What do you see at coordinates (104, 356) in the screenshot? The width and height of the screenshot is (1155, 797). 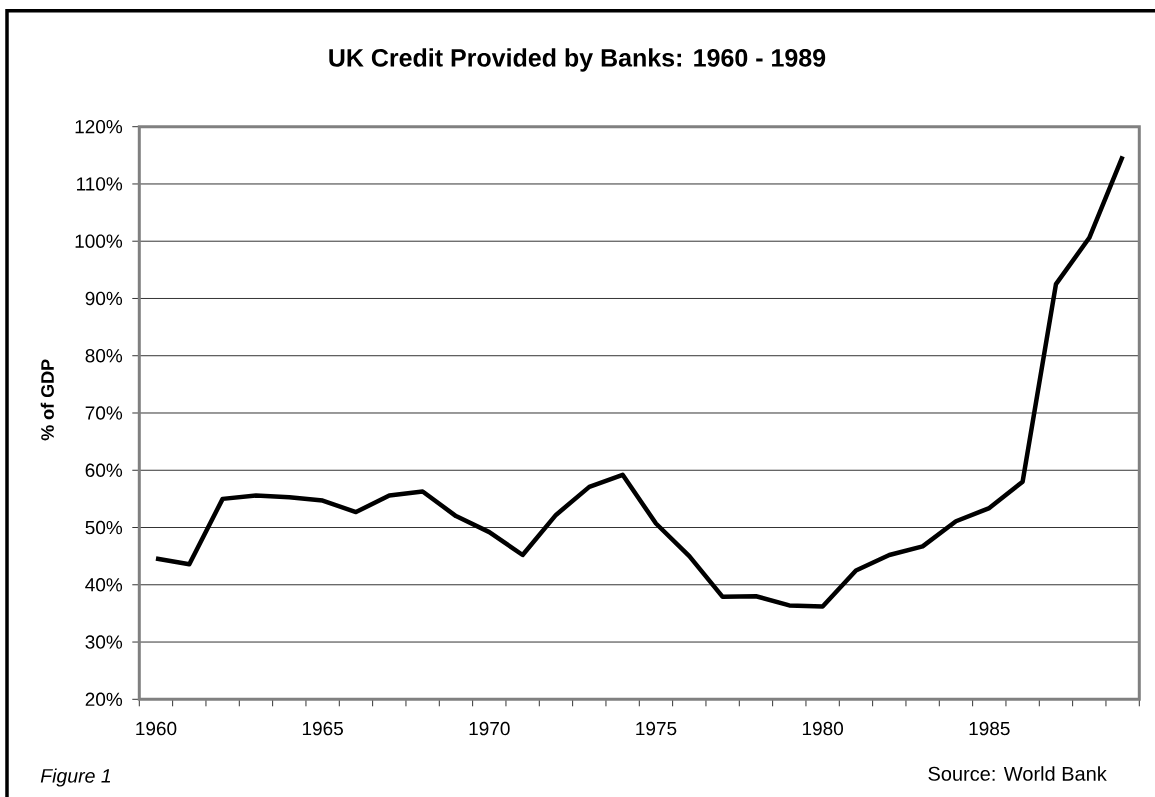 I see `y-tick-label: 80%` at bounding box center [104, 356].